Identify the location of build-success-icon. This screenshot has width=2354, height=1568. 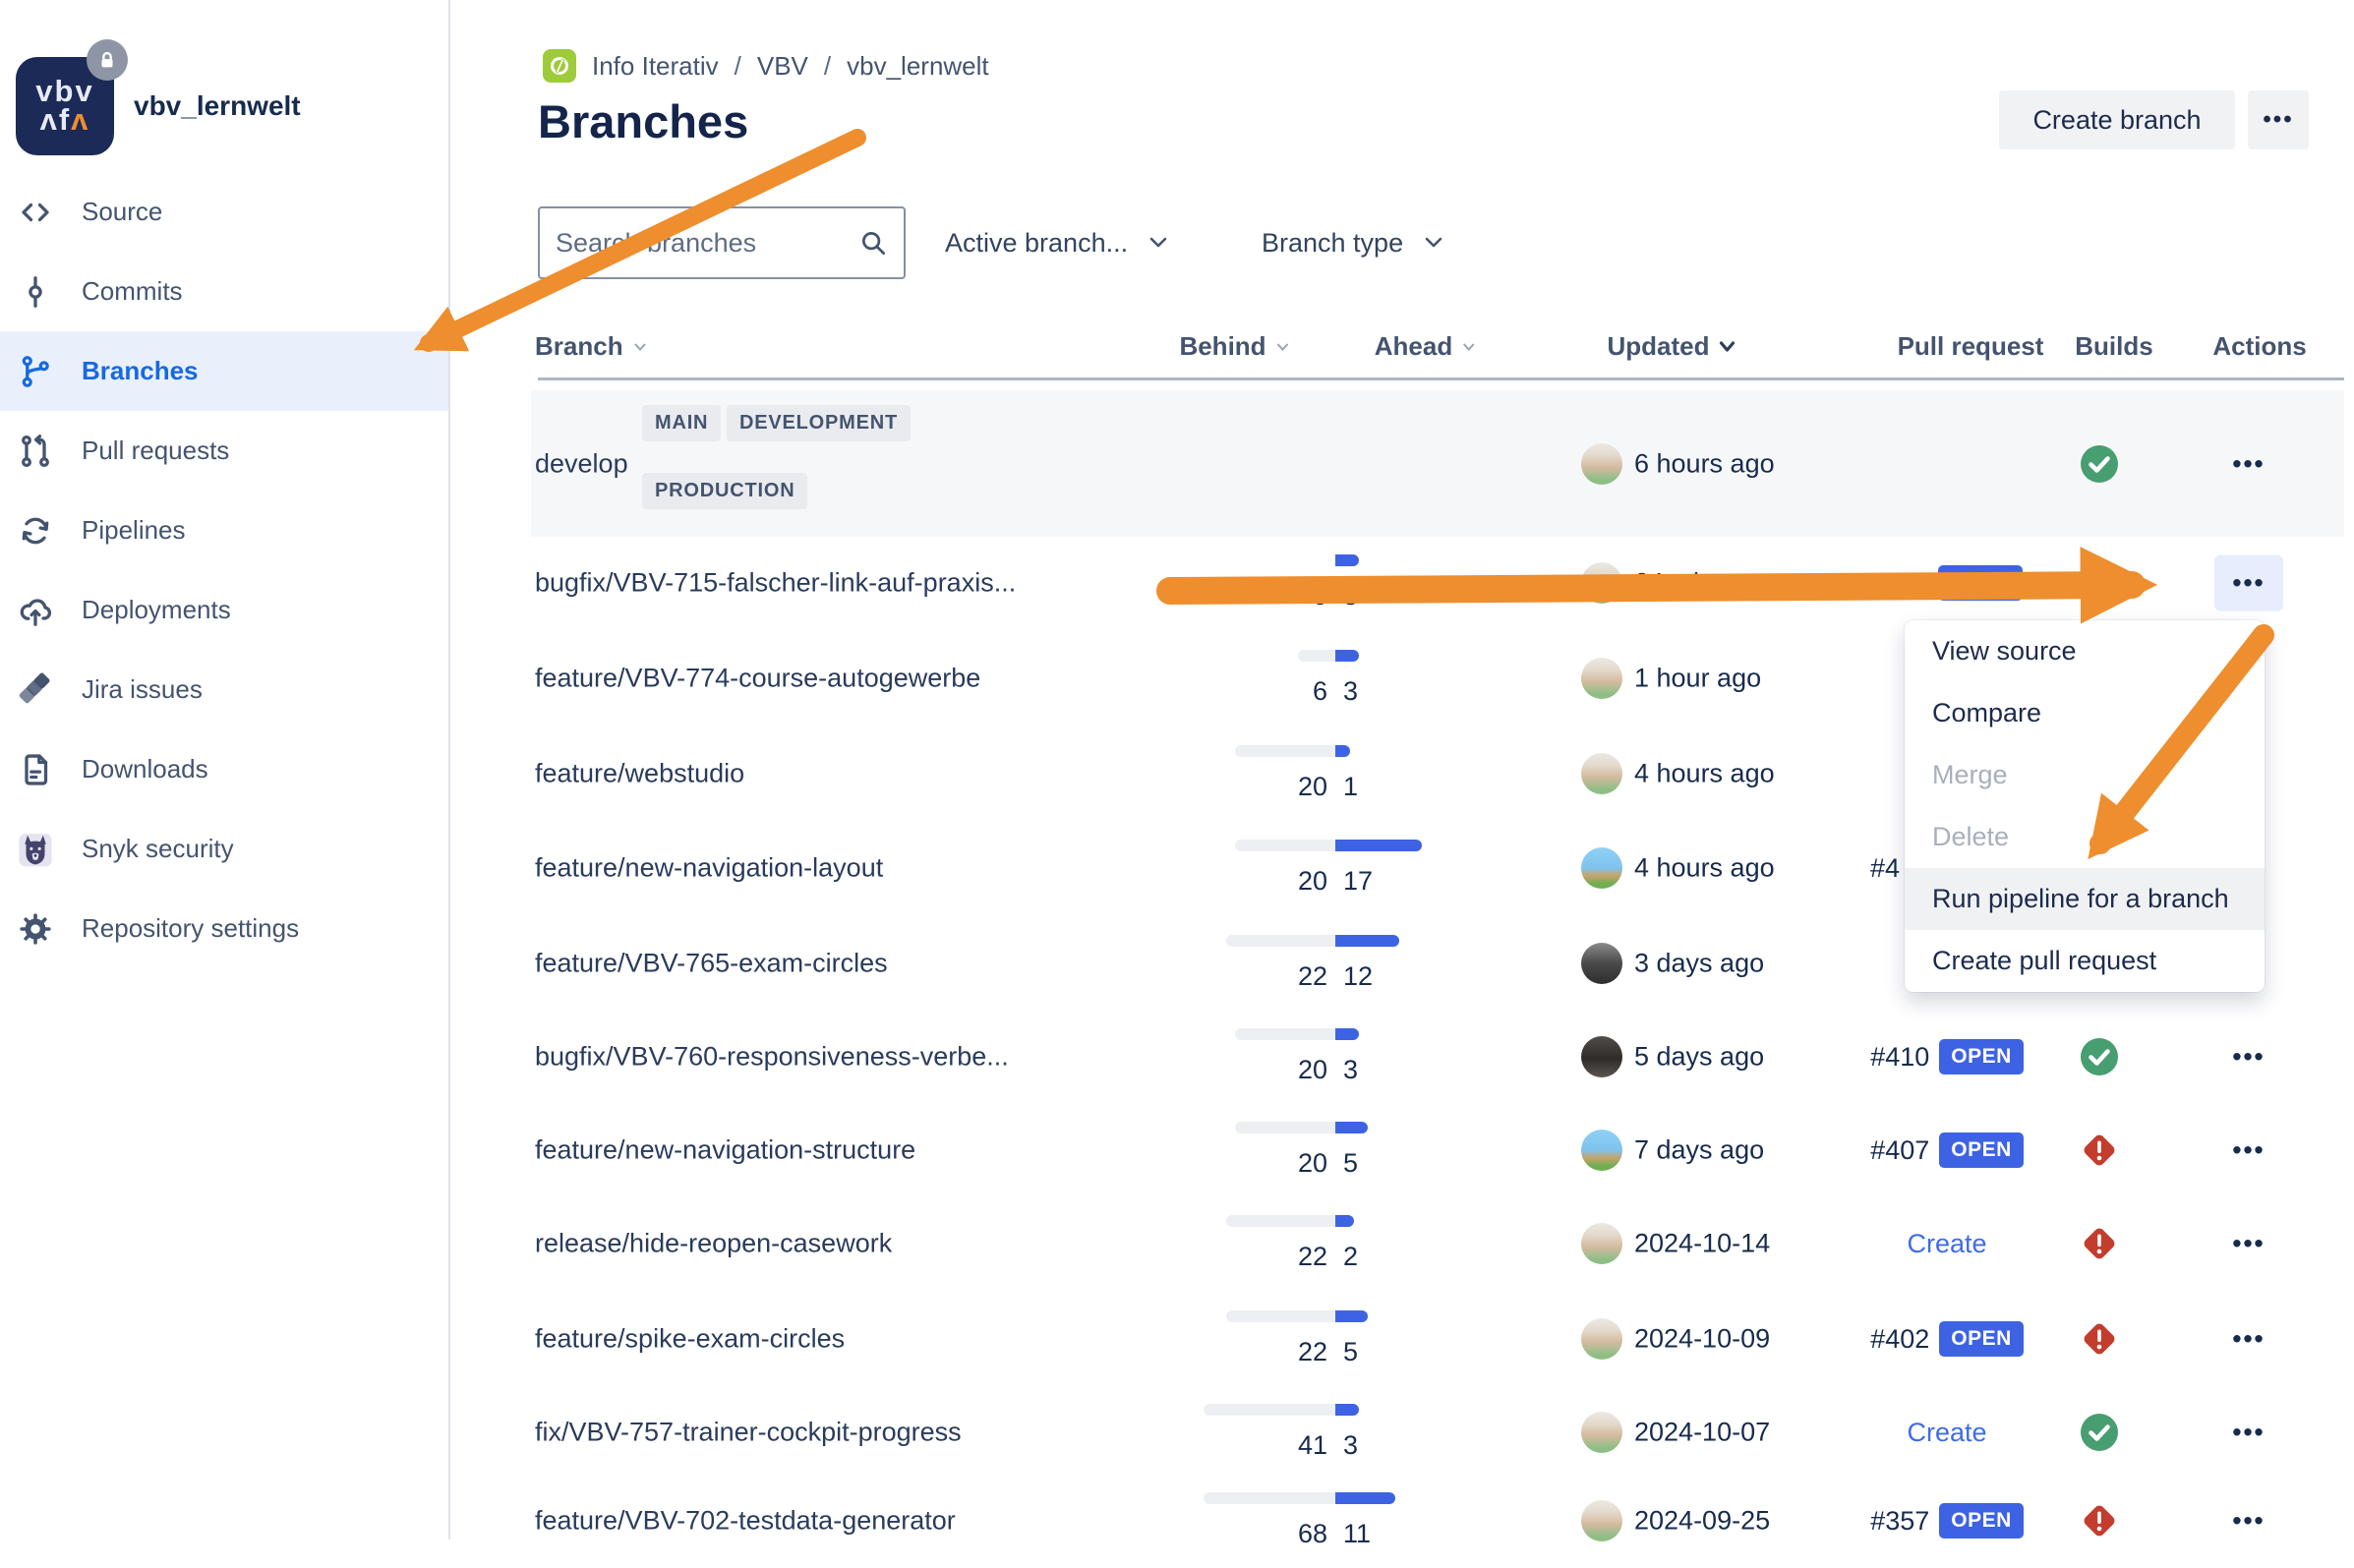
(2099, 1432).